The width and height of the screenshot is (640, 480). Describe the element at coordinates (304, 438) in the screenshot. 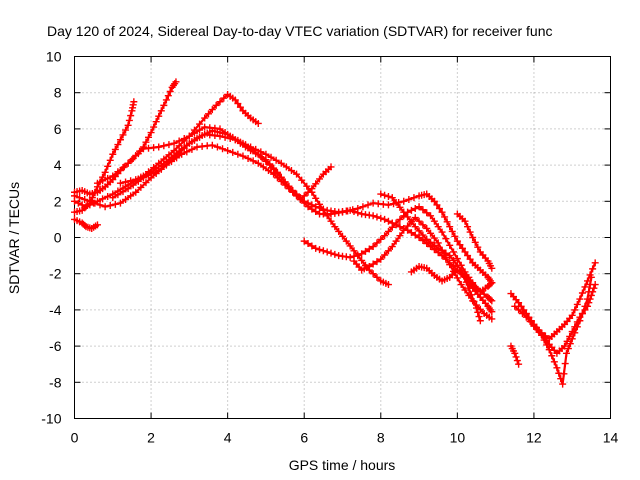

I see `x-tick-label: 6` at that location.